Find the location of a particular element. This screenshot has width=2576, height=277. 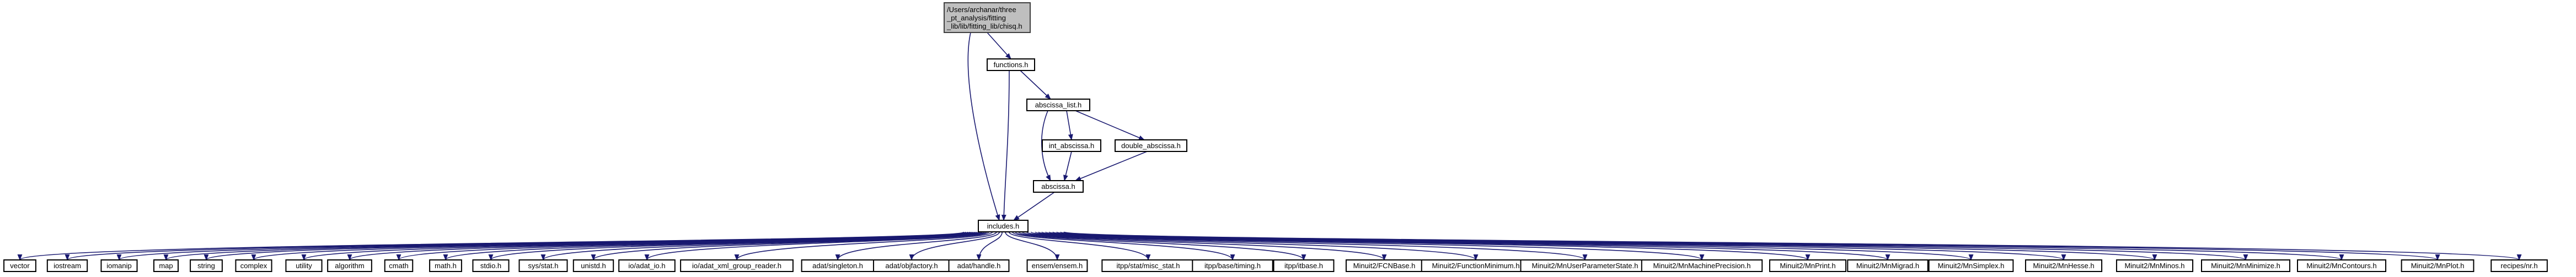

leaf-label: iomanip is located at coordinates (119, 266).